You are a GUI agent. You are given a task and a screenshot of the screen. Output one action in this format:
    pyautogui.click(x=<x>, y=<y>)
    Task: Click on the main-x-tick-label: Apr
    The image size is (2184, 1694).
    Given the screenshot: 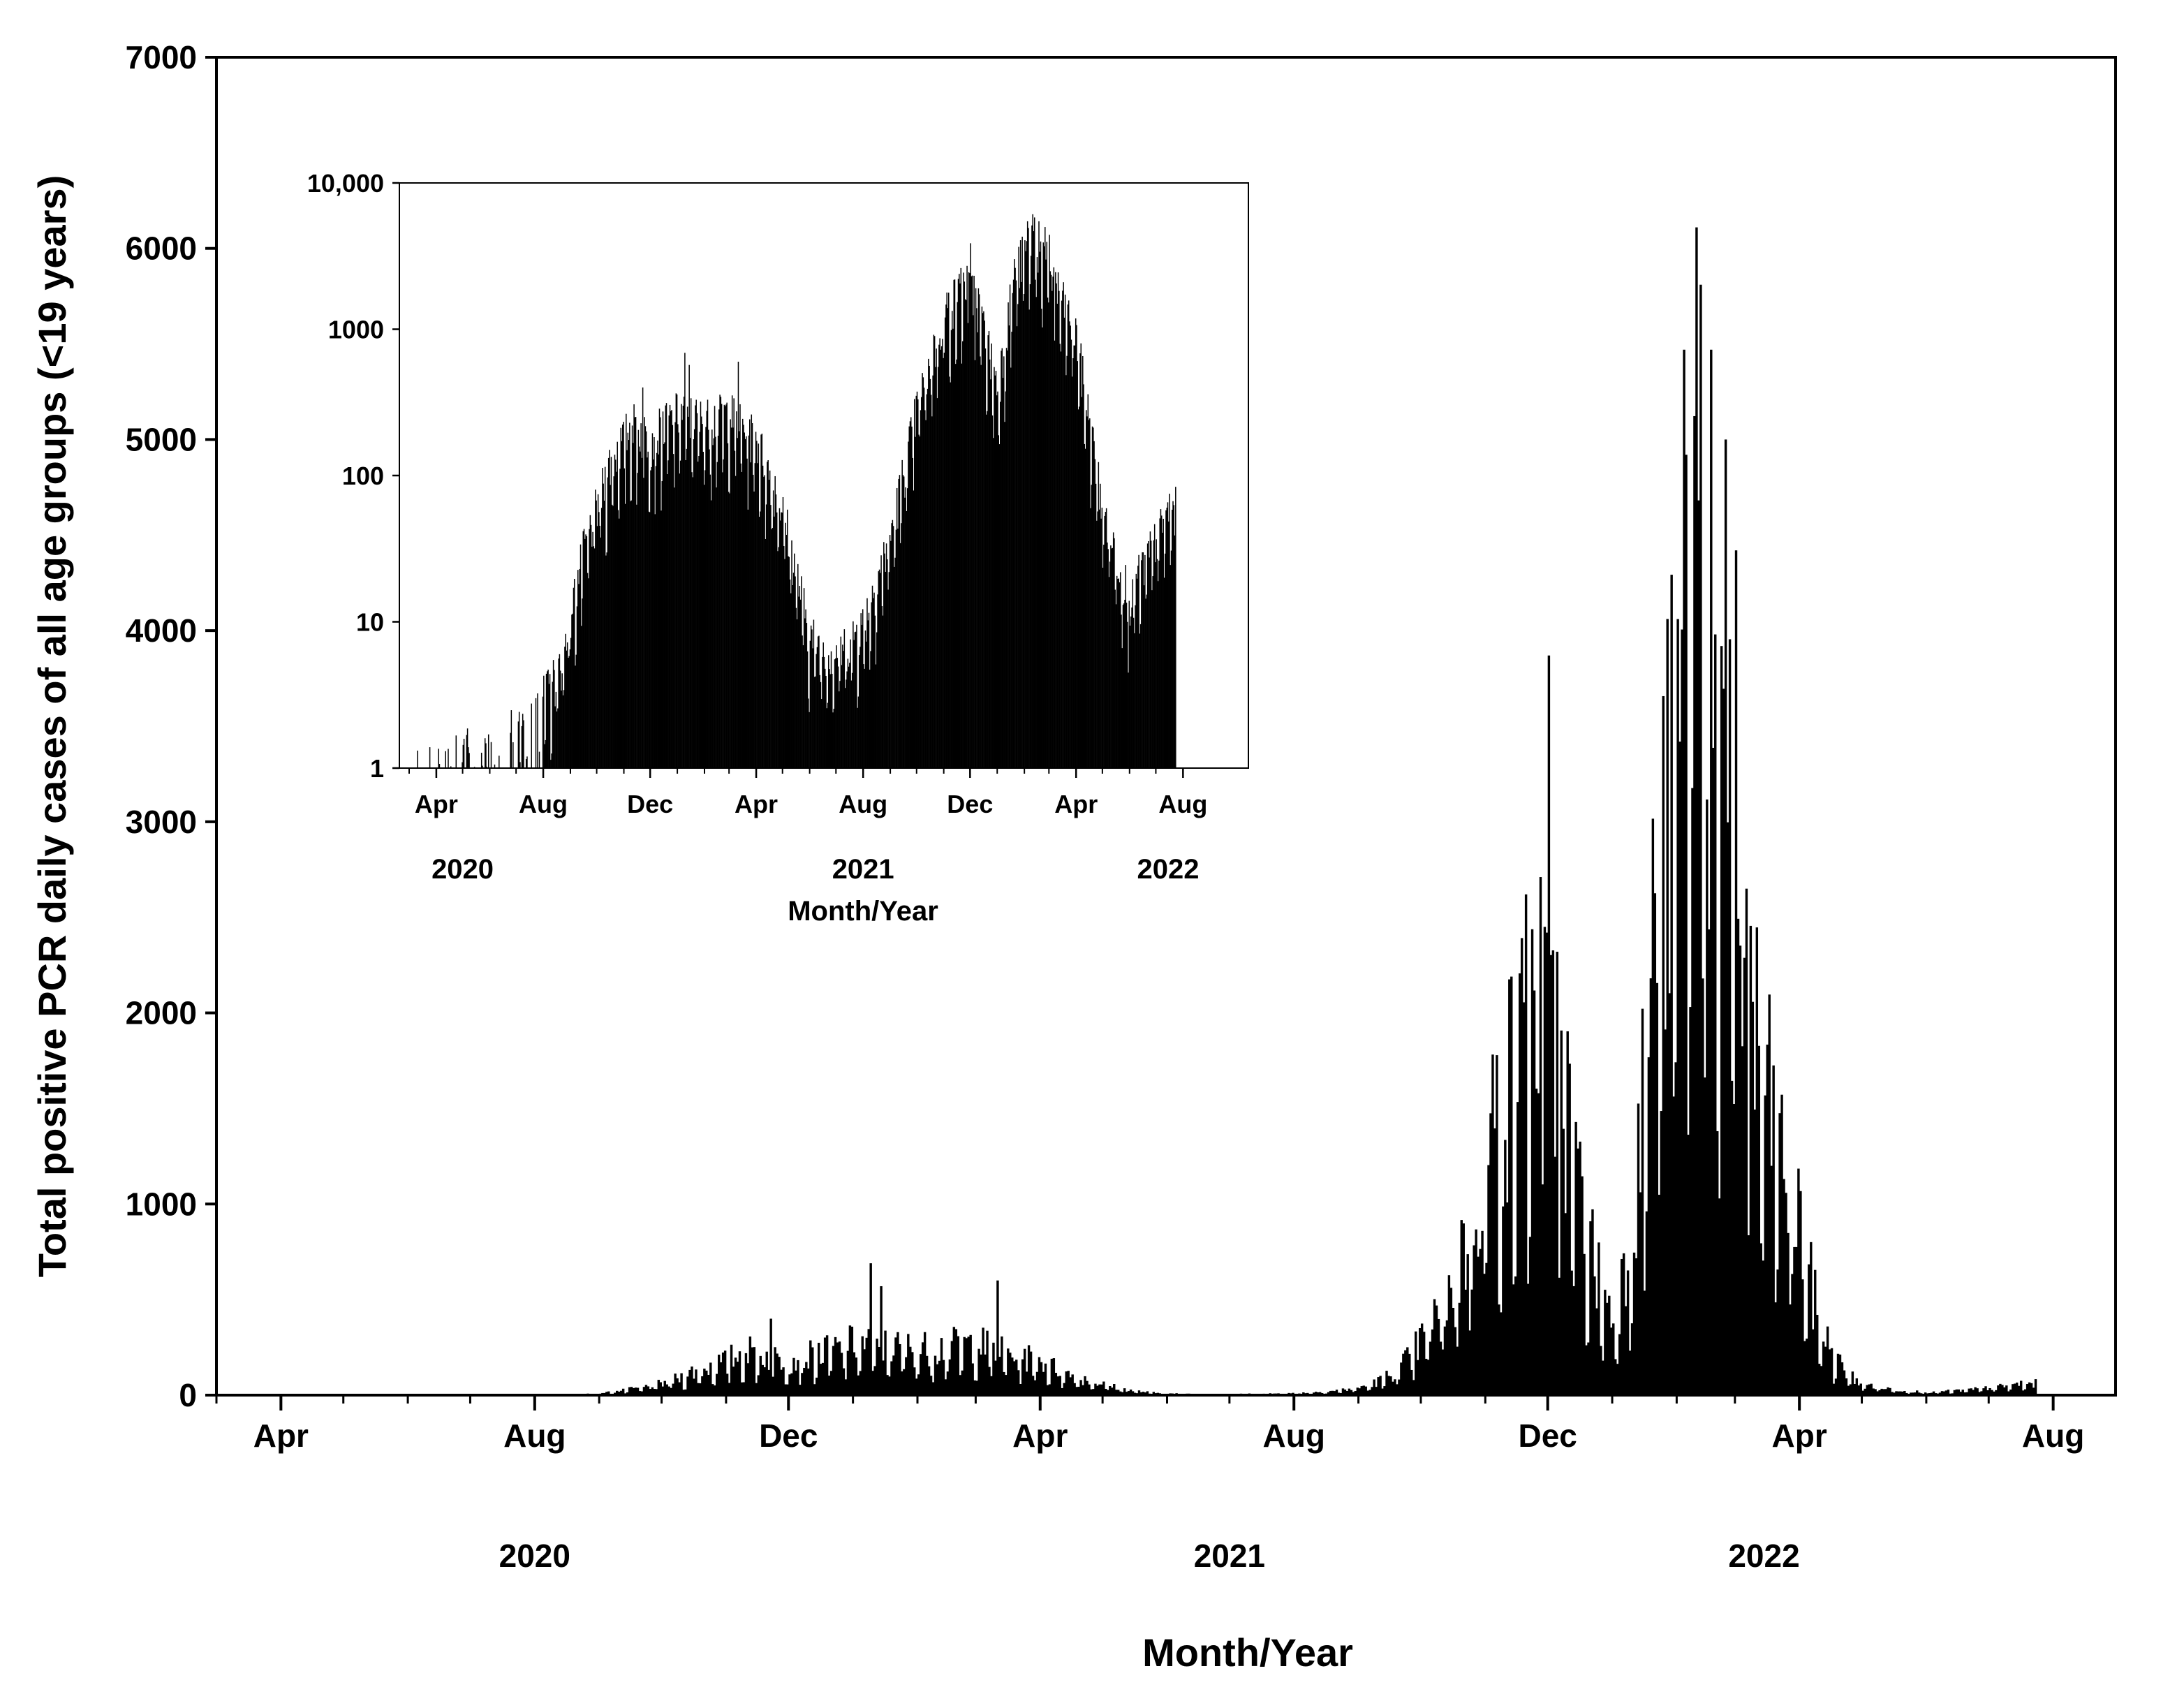 What is the action you would take?
    pyautogui.click(x=1800, y=1435)
    